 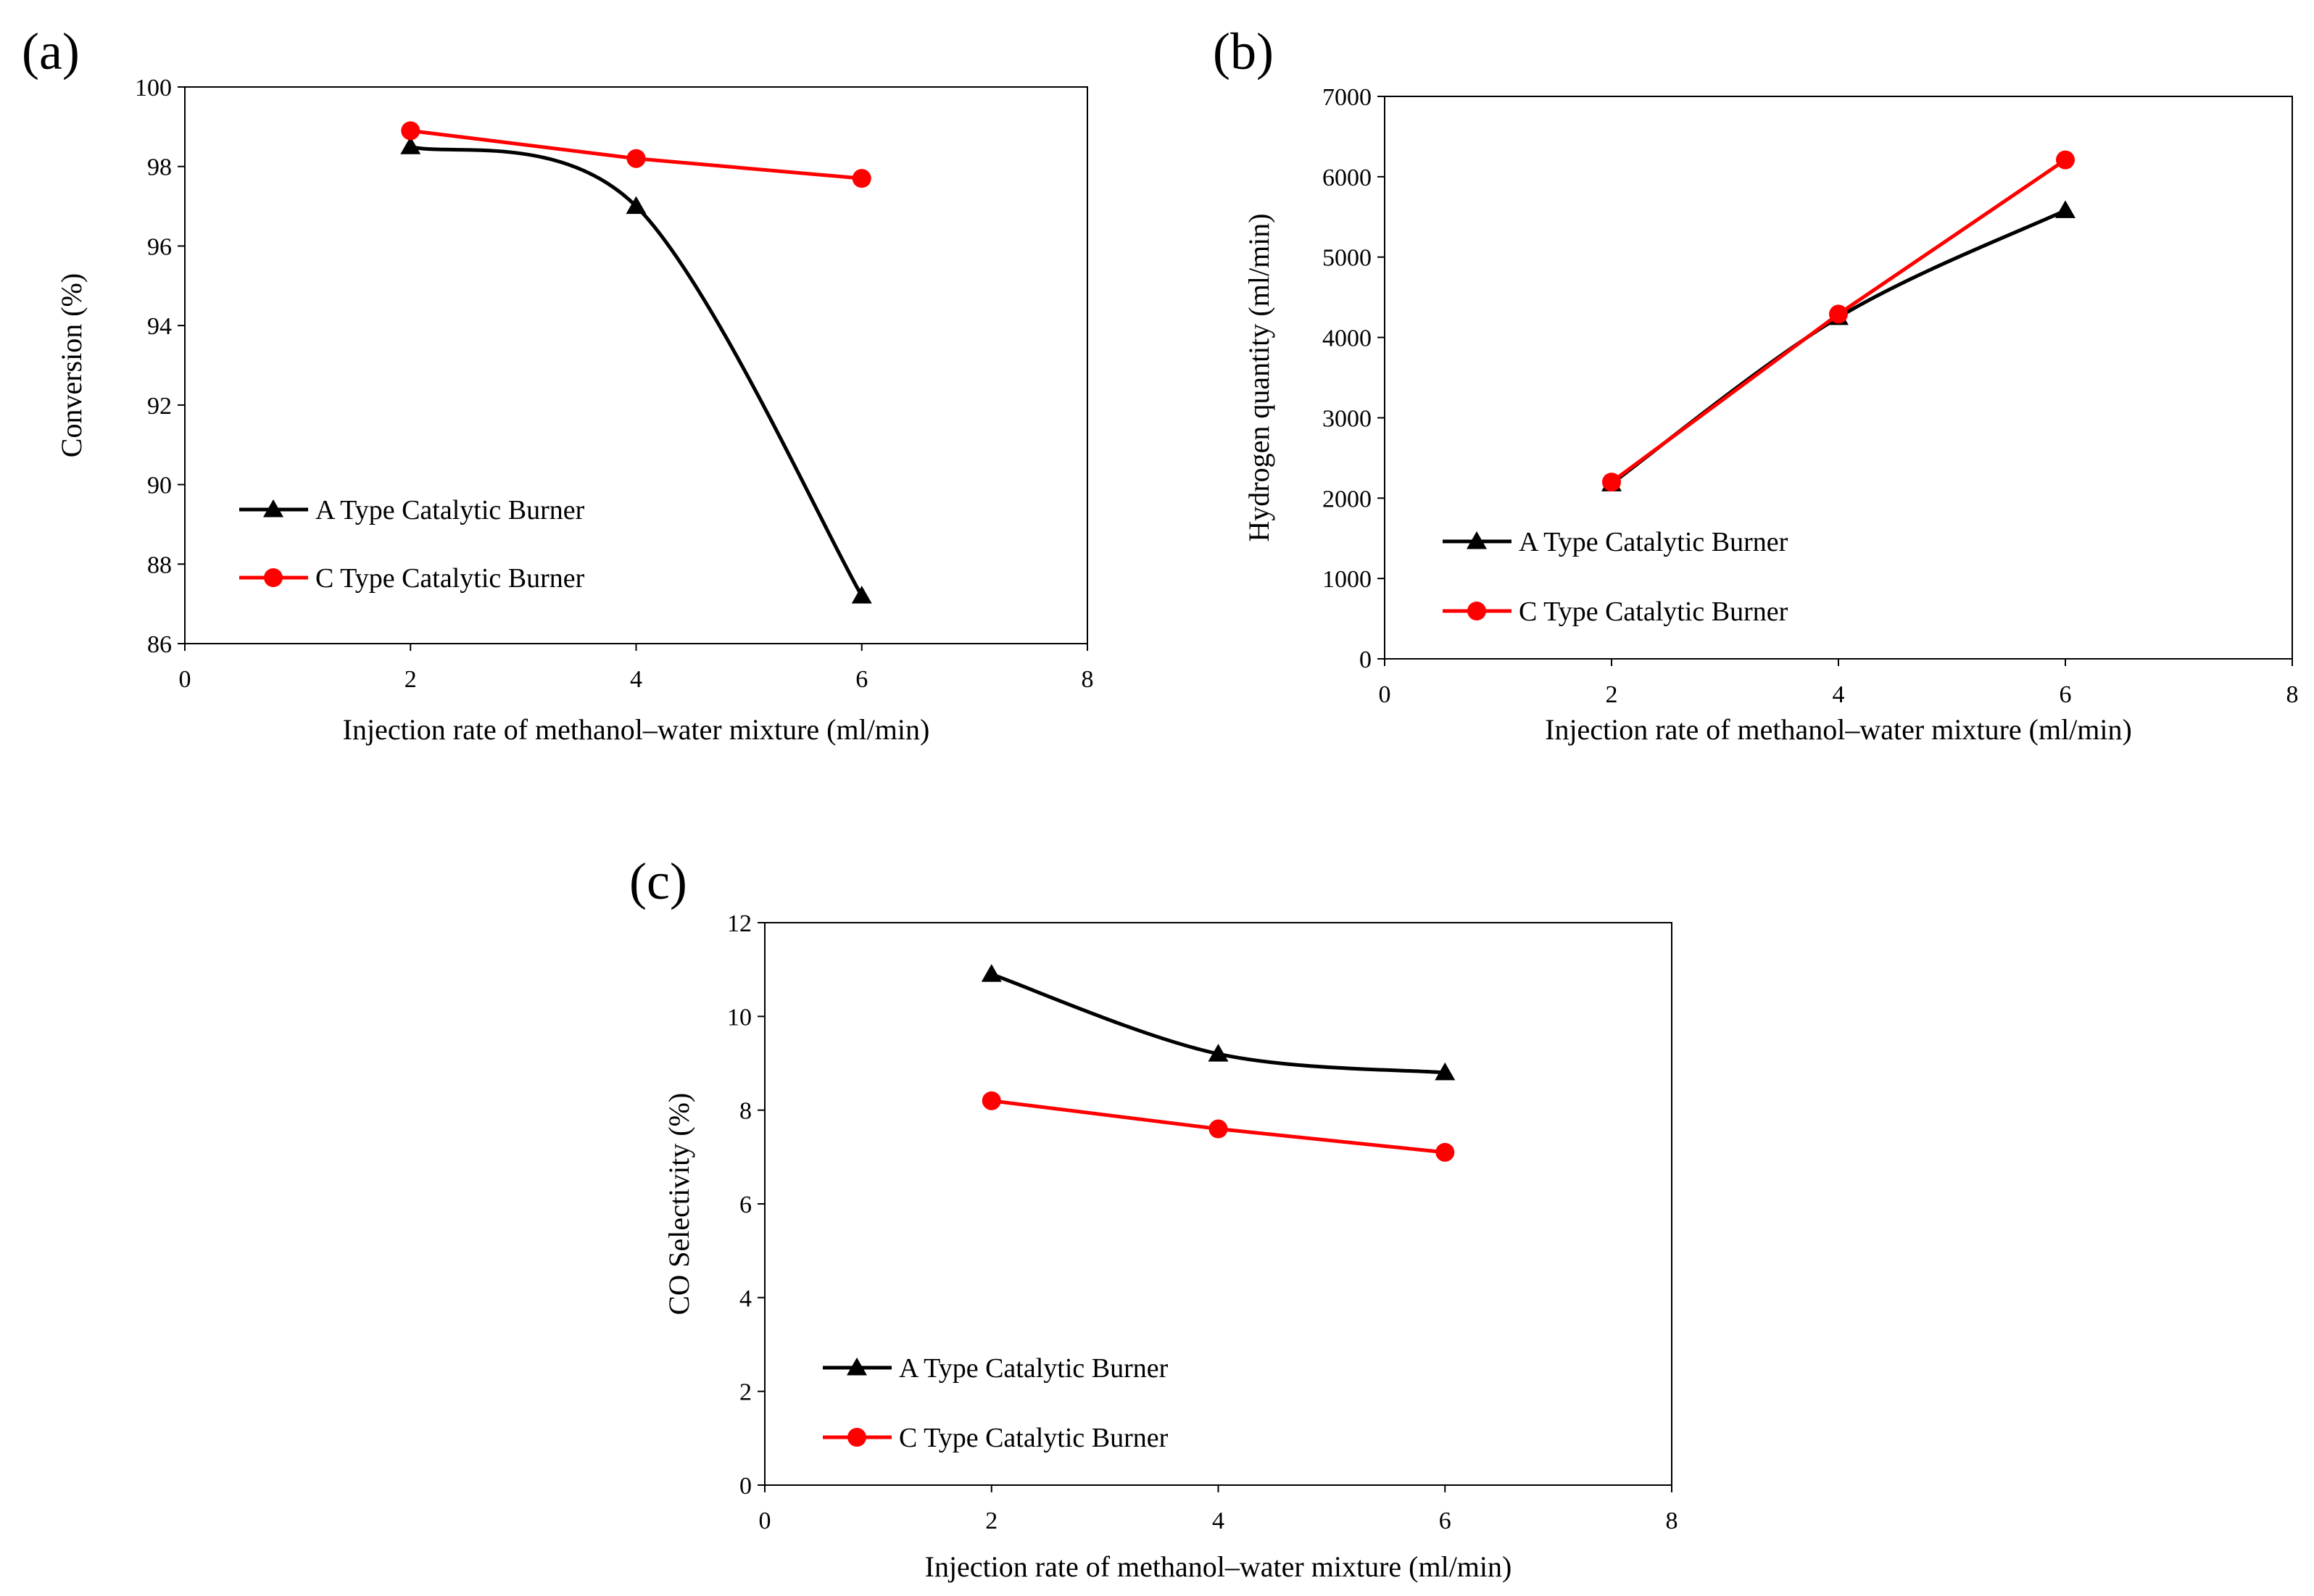 What do you see at coordinates (159, 645) in the screenshot?
I see `y-tick-label: 86` at bounding box center [159, 645].